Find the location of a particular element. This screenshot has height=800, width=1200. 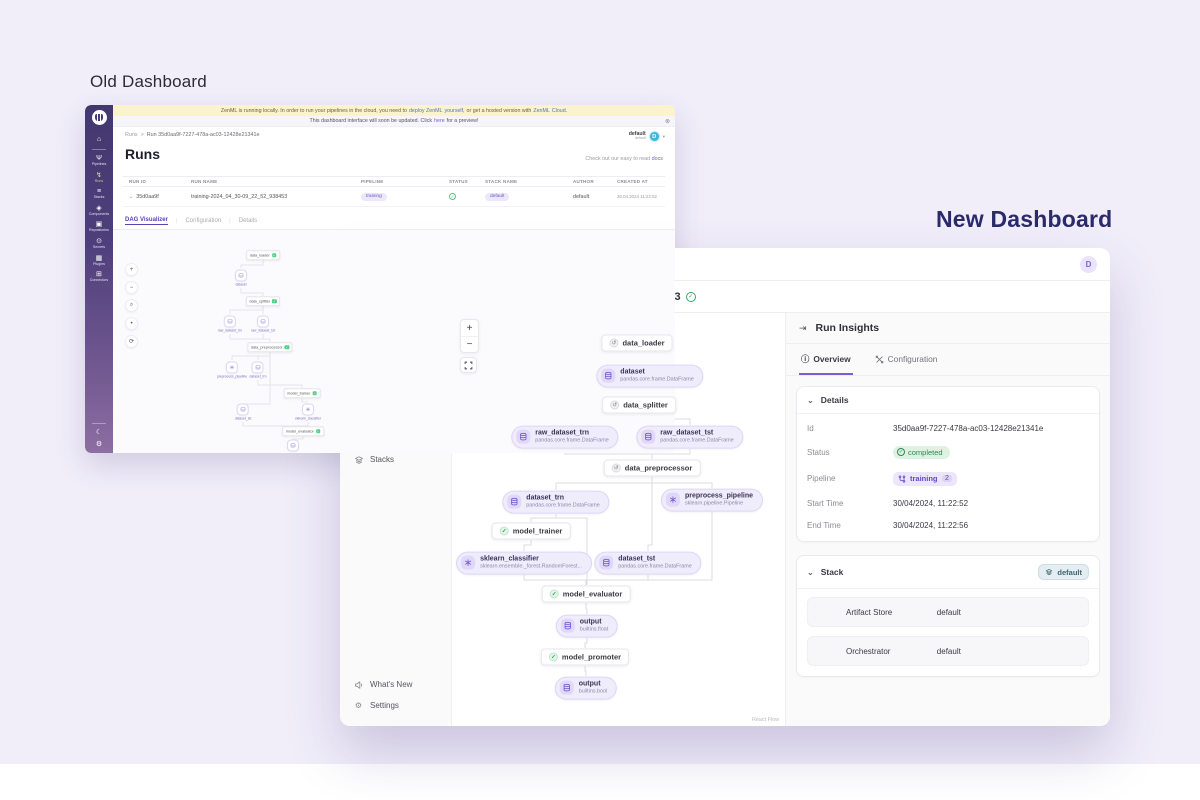

panel-title: Run Insights is located at coordinates (847, 328).